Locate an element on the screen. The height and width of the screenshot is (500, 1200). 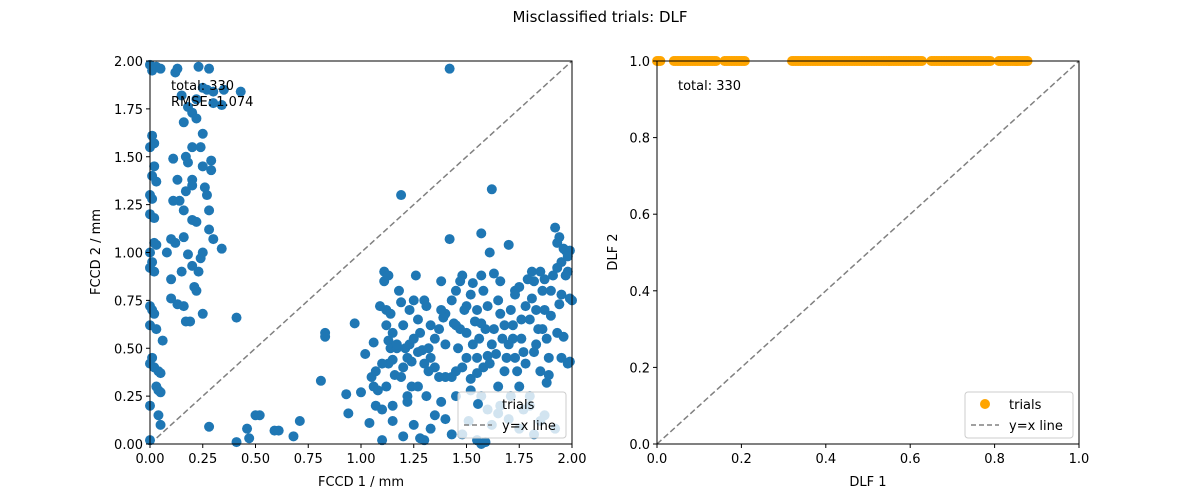
x-tick-label: 0.25 is located at coordinates (202, 459).